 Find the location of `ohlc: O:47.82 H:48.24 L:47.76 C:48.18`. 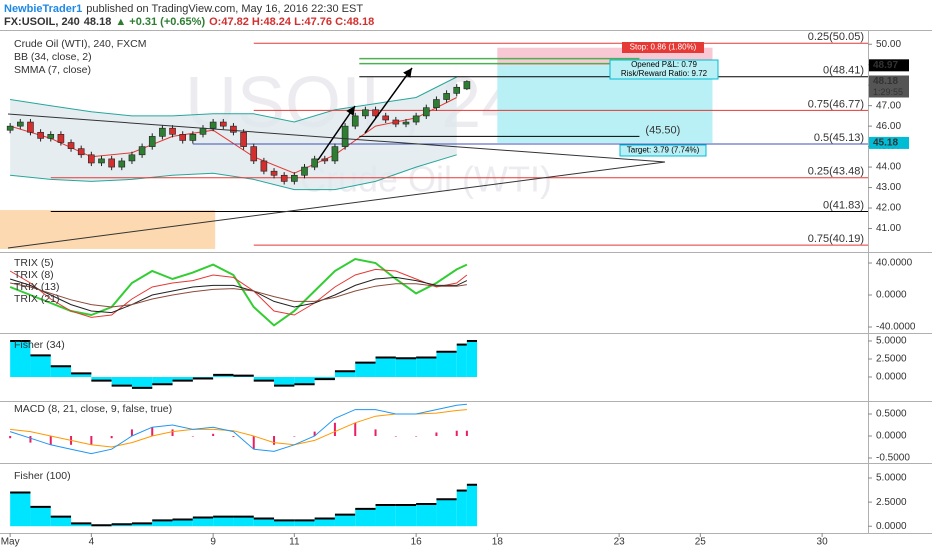

ohlc: O:47.82 H:48.24 L:47.76 C:48.18 is located at coordinates (291, 22).